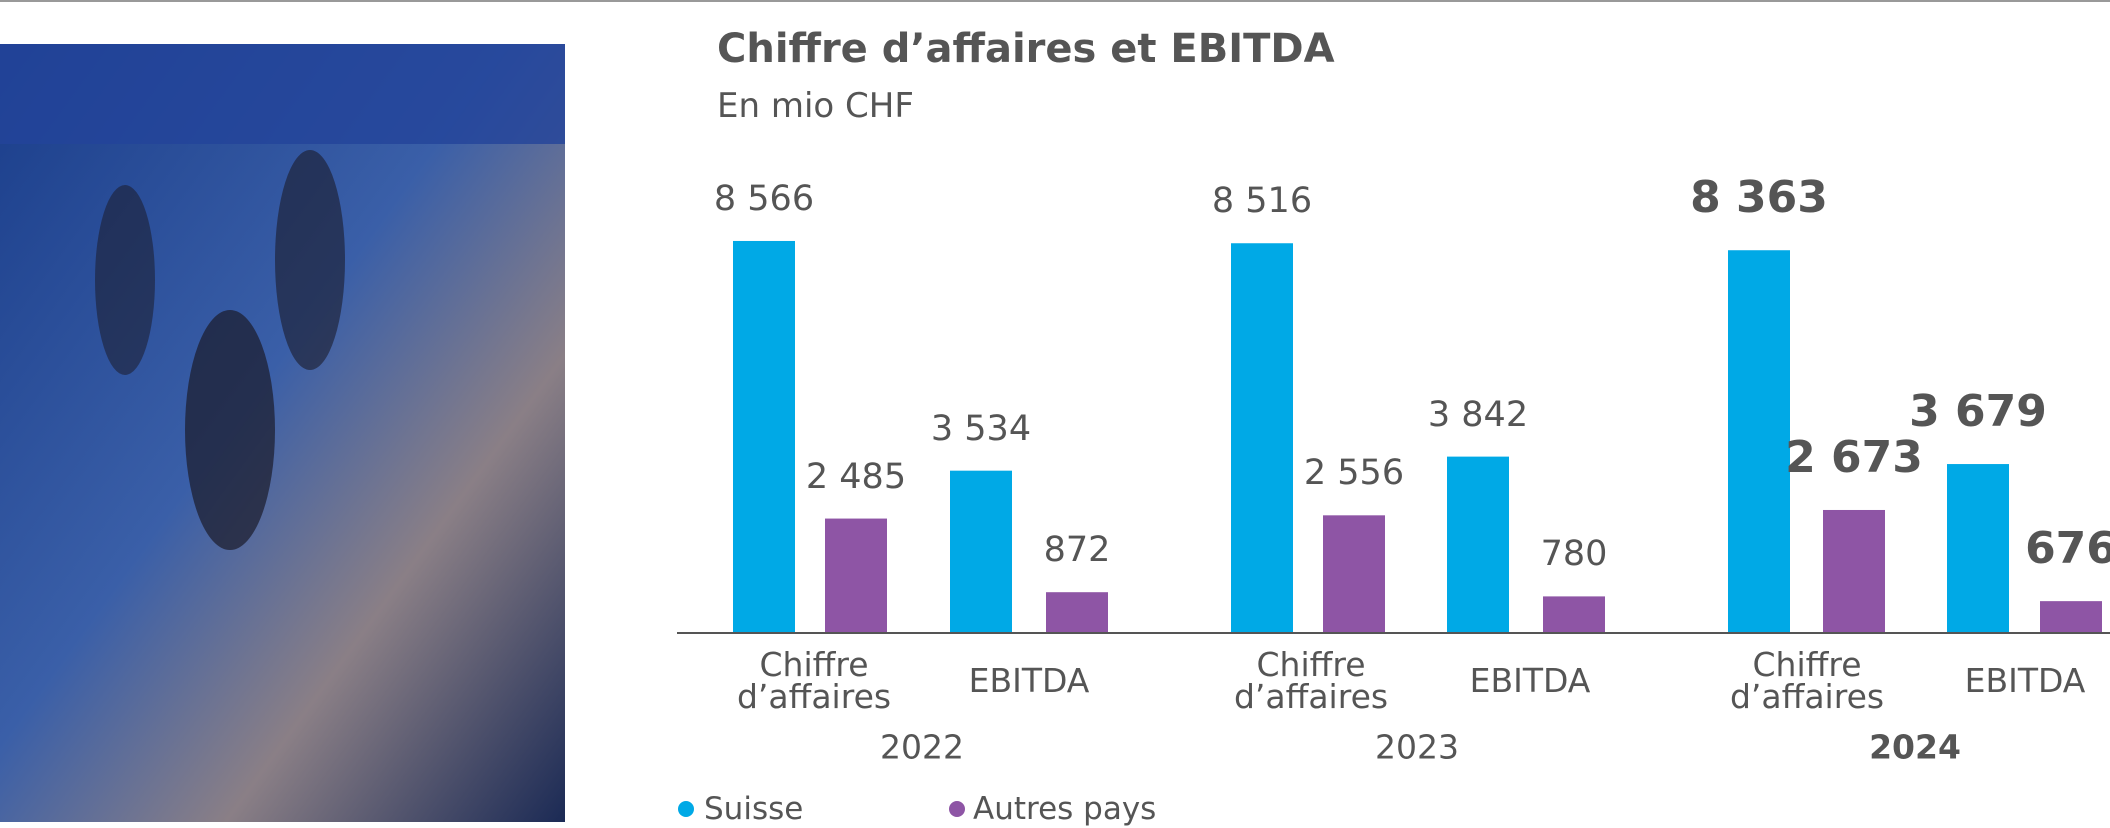  Describe the element at coordinates (282, 94) in the screenshot. I see `photo-area` at that location.